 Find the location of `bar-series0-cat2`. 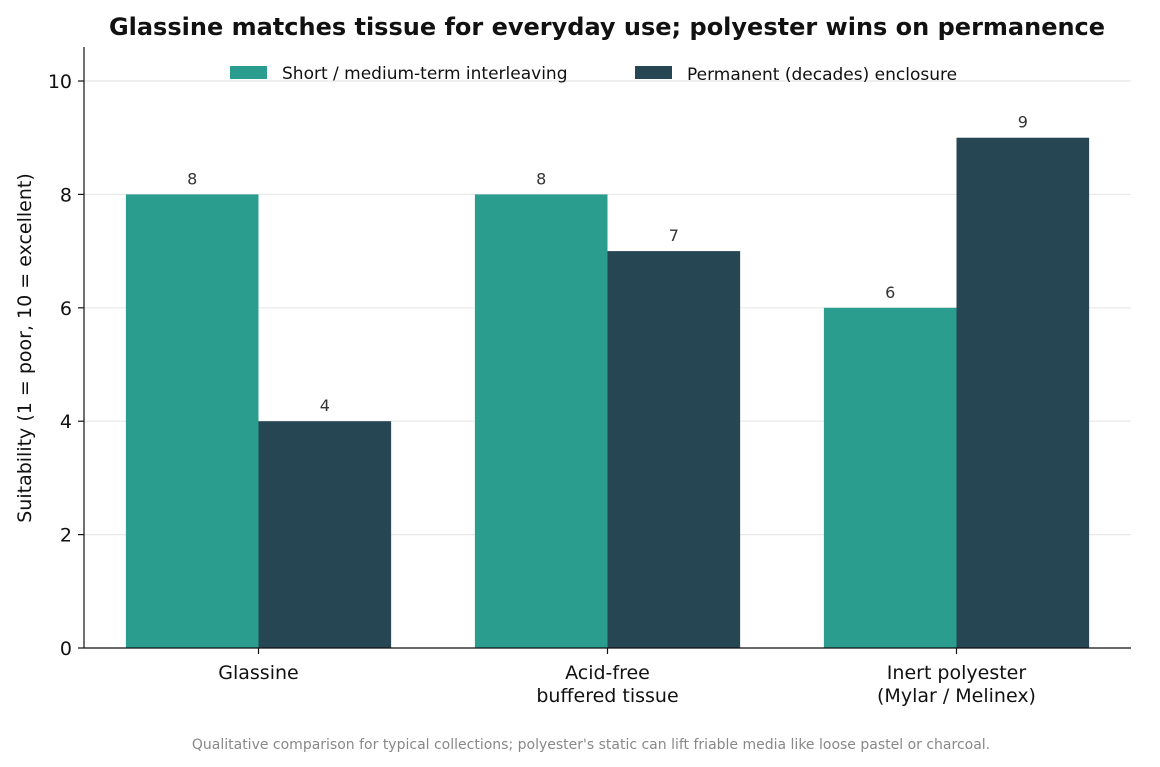

bar-series0-cat2 is located at coordinates (890, 477).